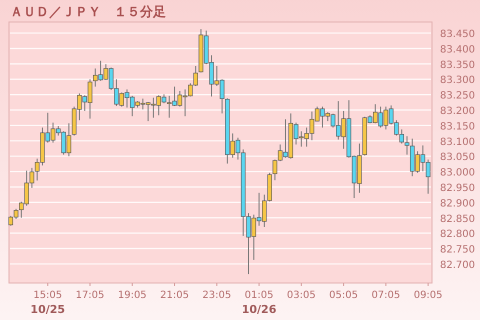 Image resolution: width=480 pixels, height=320 pixels. Describe the element at coordinates (457, 219) in the screenshot. I see `y-tick-label: 82.850` at that location.